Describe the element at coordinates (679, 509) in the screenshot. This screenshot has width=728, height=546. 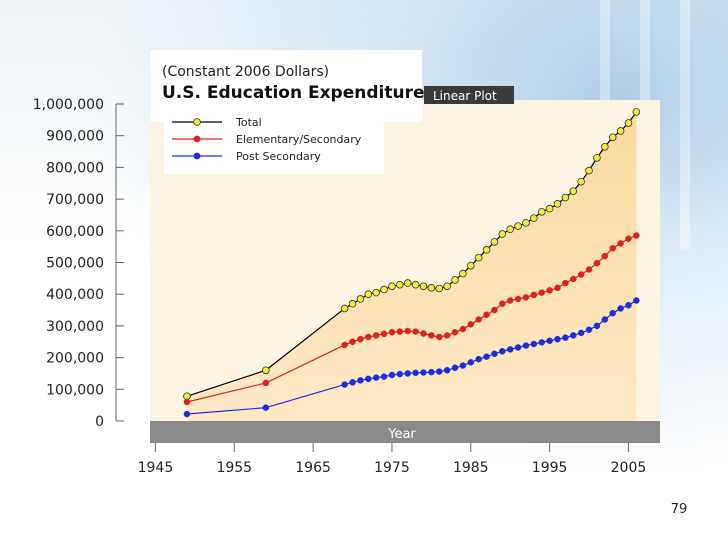
I see `slide-number: 79` at that location.